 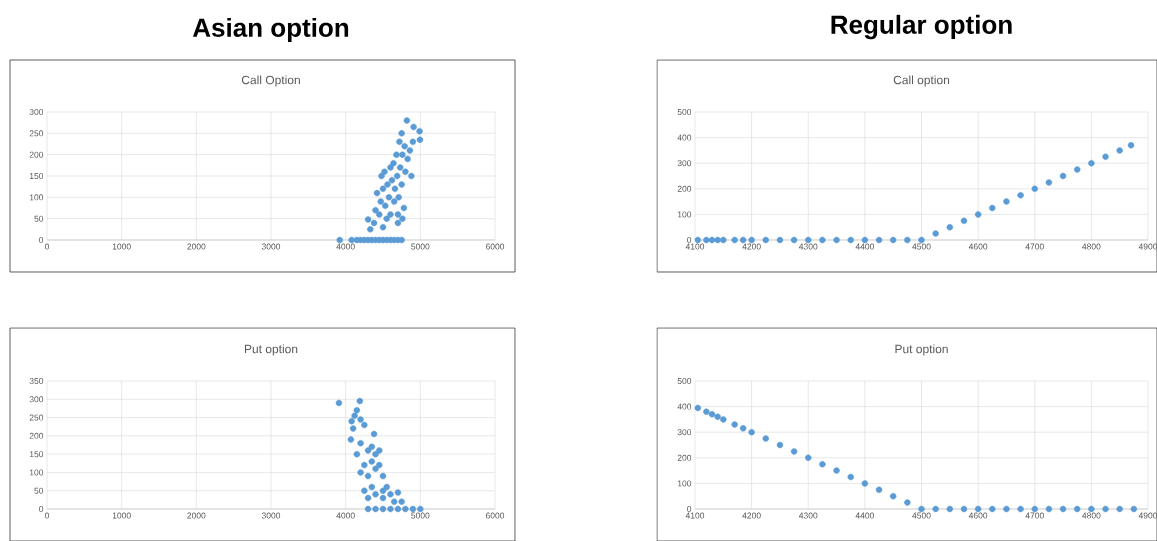 I want to click on x-tick-label: 5000, so click(x=420, y=246).